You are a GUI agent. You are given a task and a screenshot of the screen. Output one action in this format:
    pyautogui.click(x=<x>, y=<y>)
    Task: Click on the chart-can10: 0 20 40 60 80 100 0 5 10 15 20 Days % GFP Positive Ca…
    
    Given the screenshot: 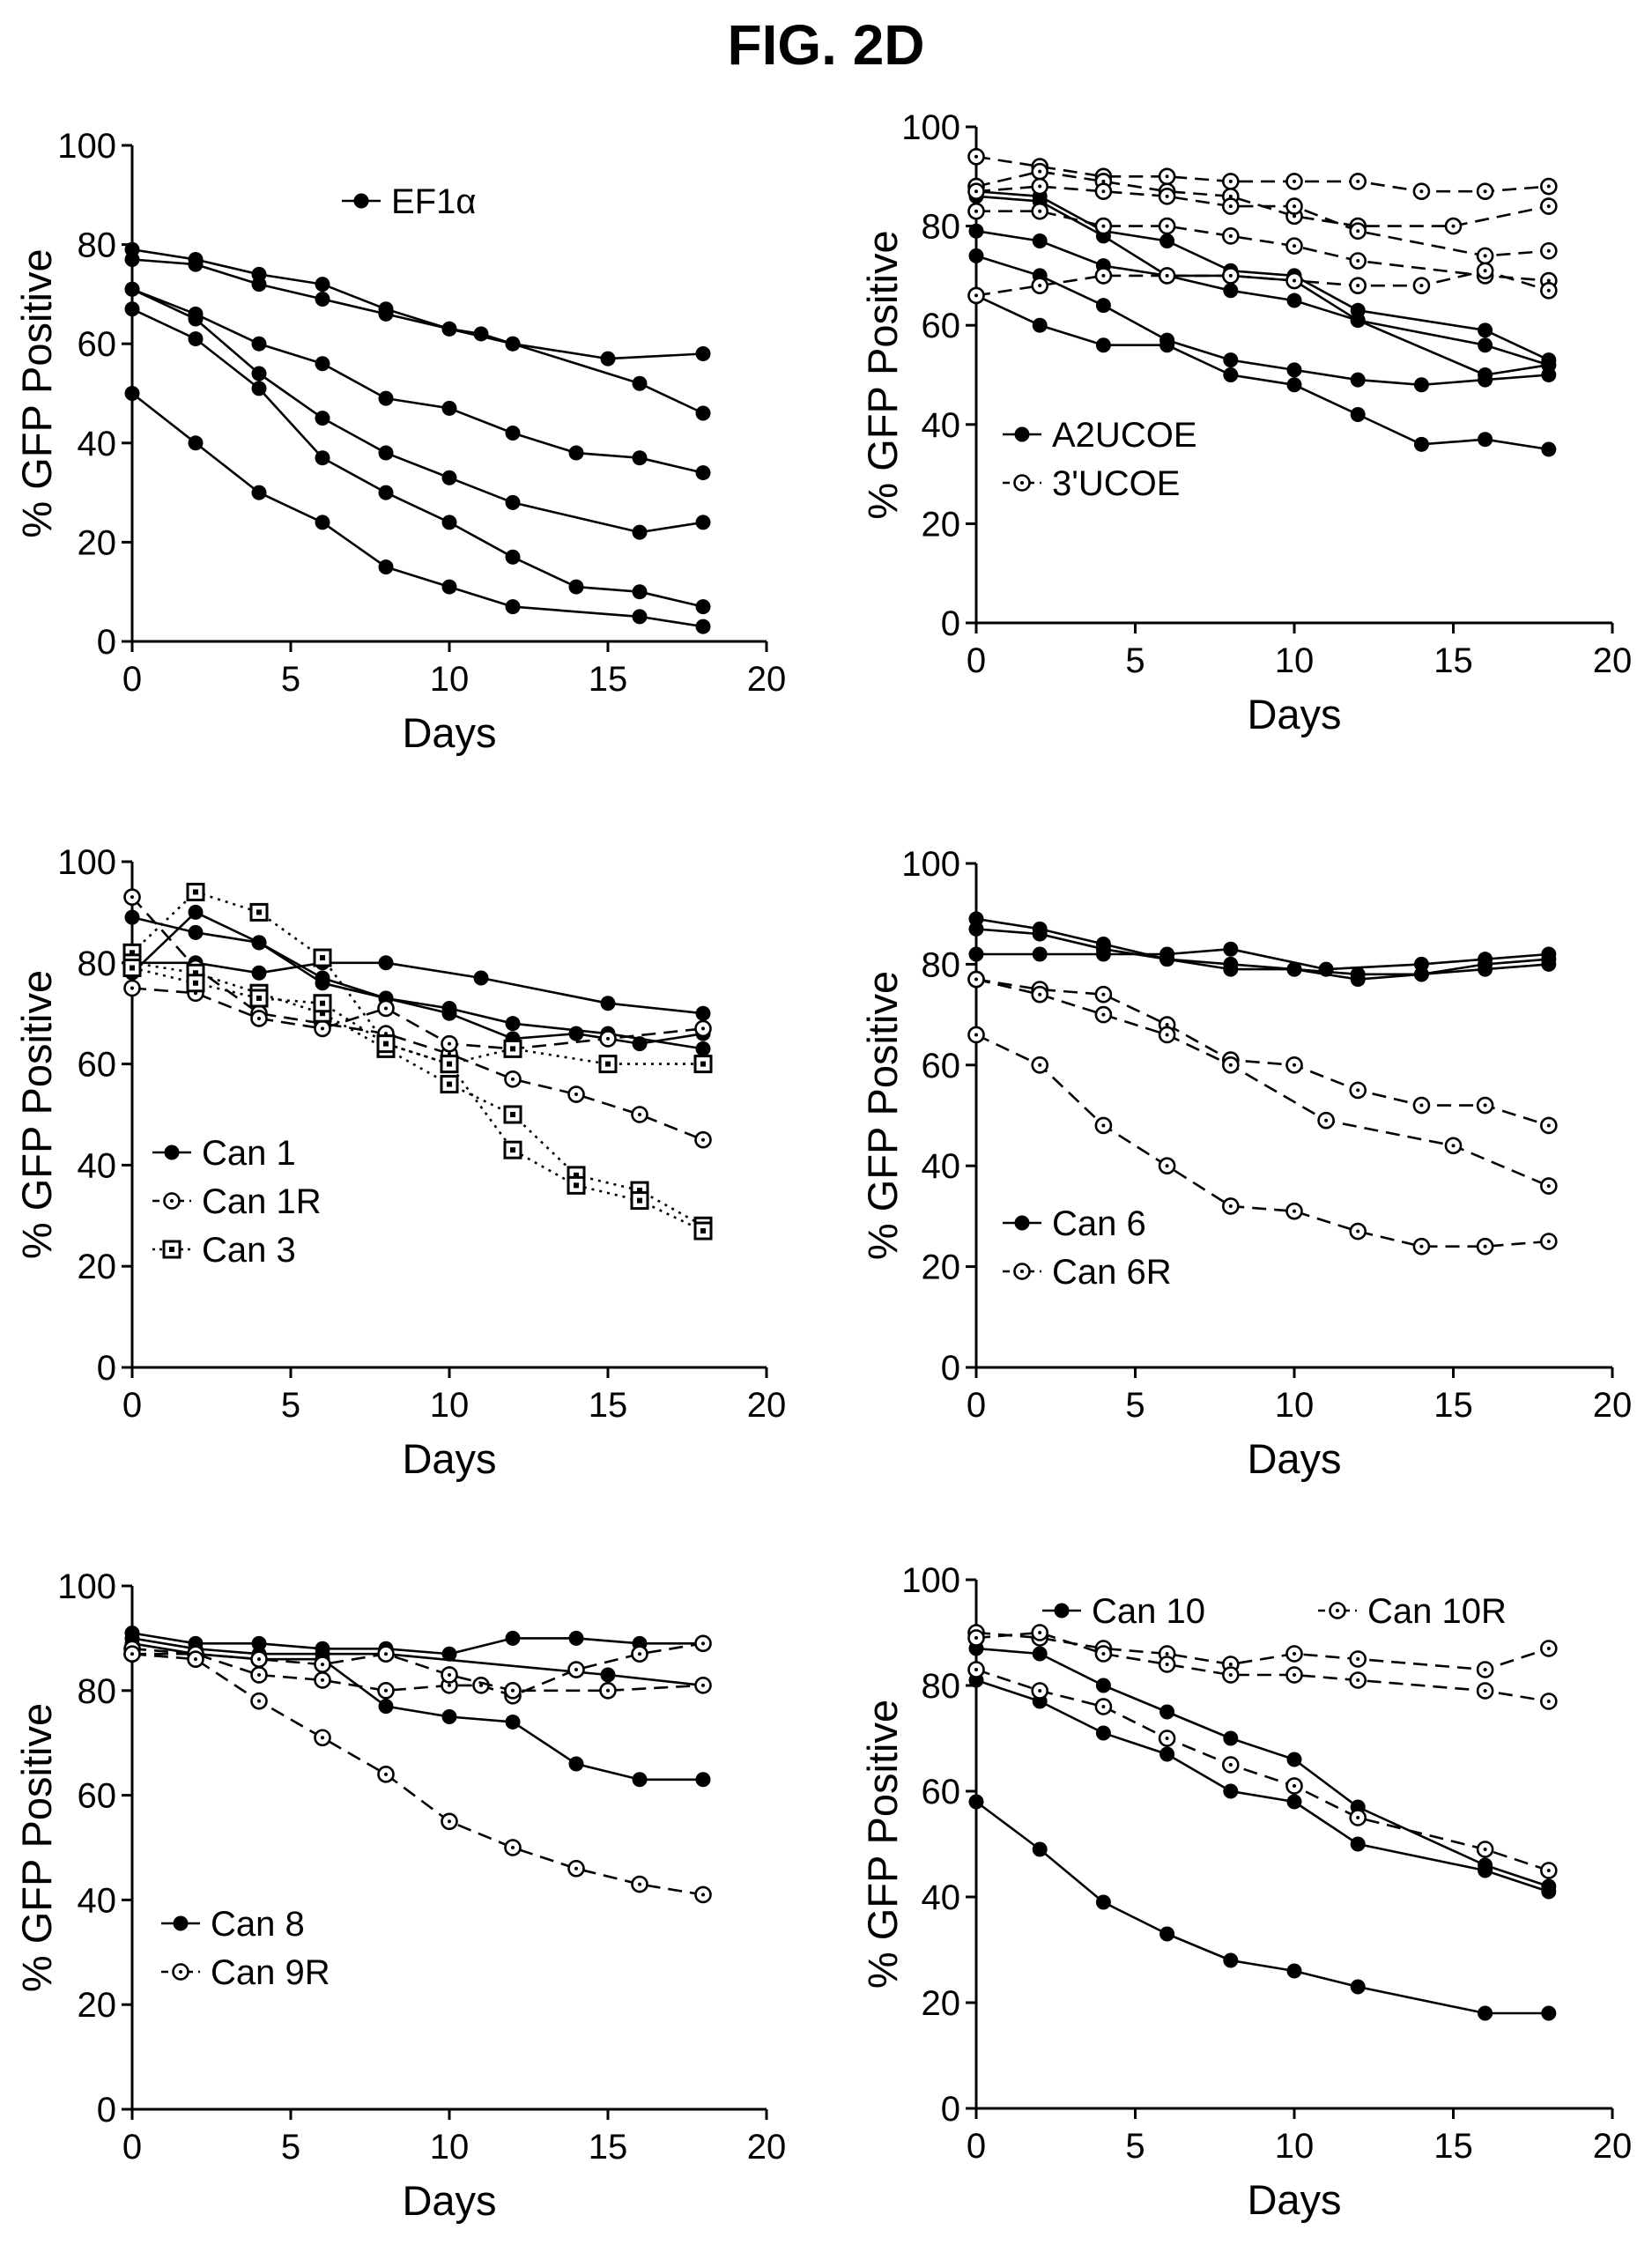 What is the action you would take?
    pyautogui.click(x=1245, y=1892)
    